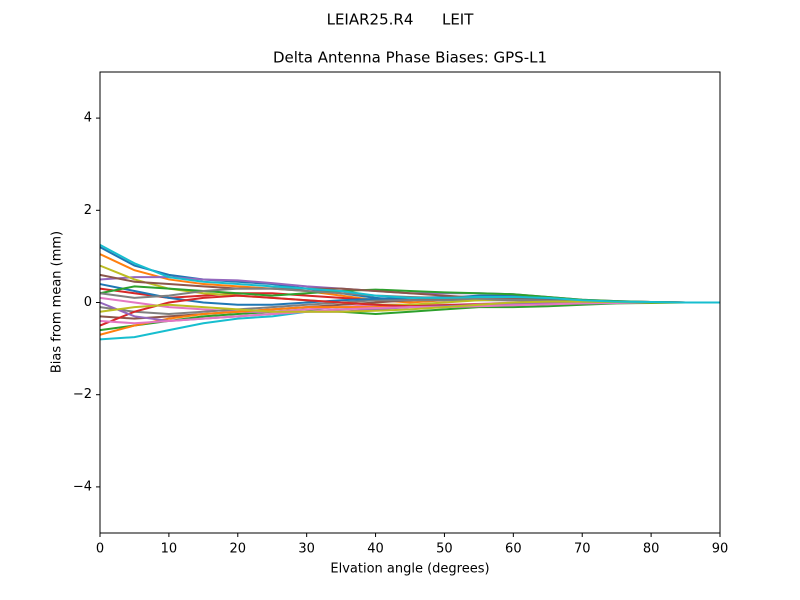 Image resolution: width=800 pixels, height=600 pixels. I want to click on series-line, so click(409, 273).